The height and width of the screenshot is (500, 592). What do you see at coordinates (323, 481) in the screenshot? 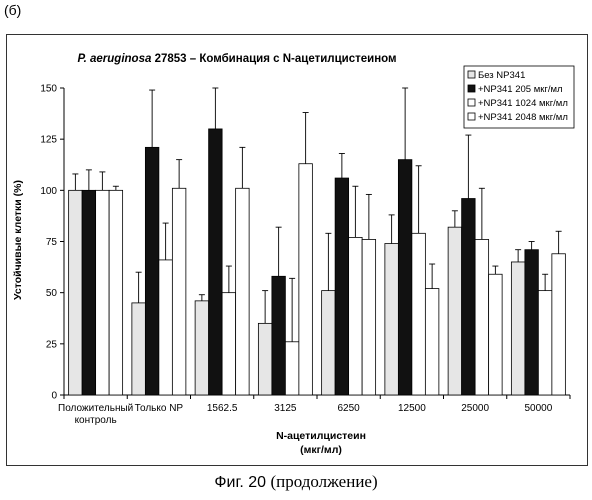
I see `caption-continued: (продолжение)` at bounding box center [323, 481].